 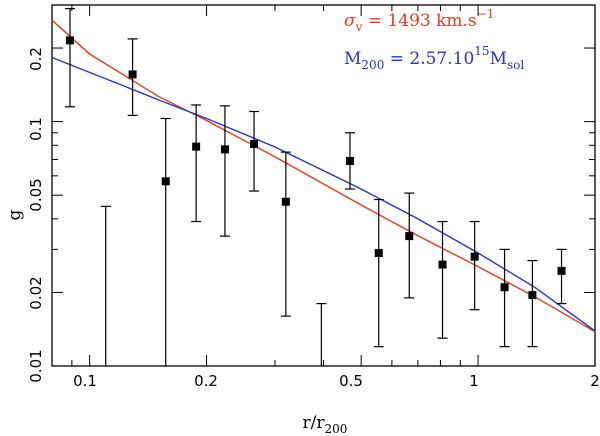 I want to click on legend-entry-mass: M200 = 2.57.1015Msol, so click(x=434, y=58).